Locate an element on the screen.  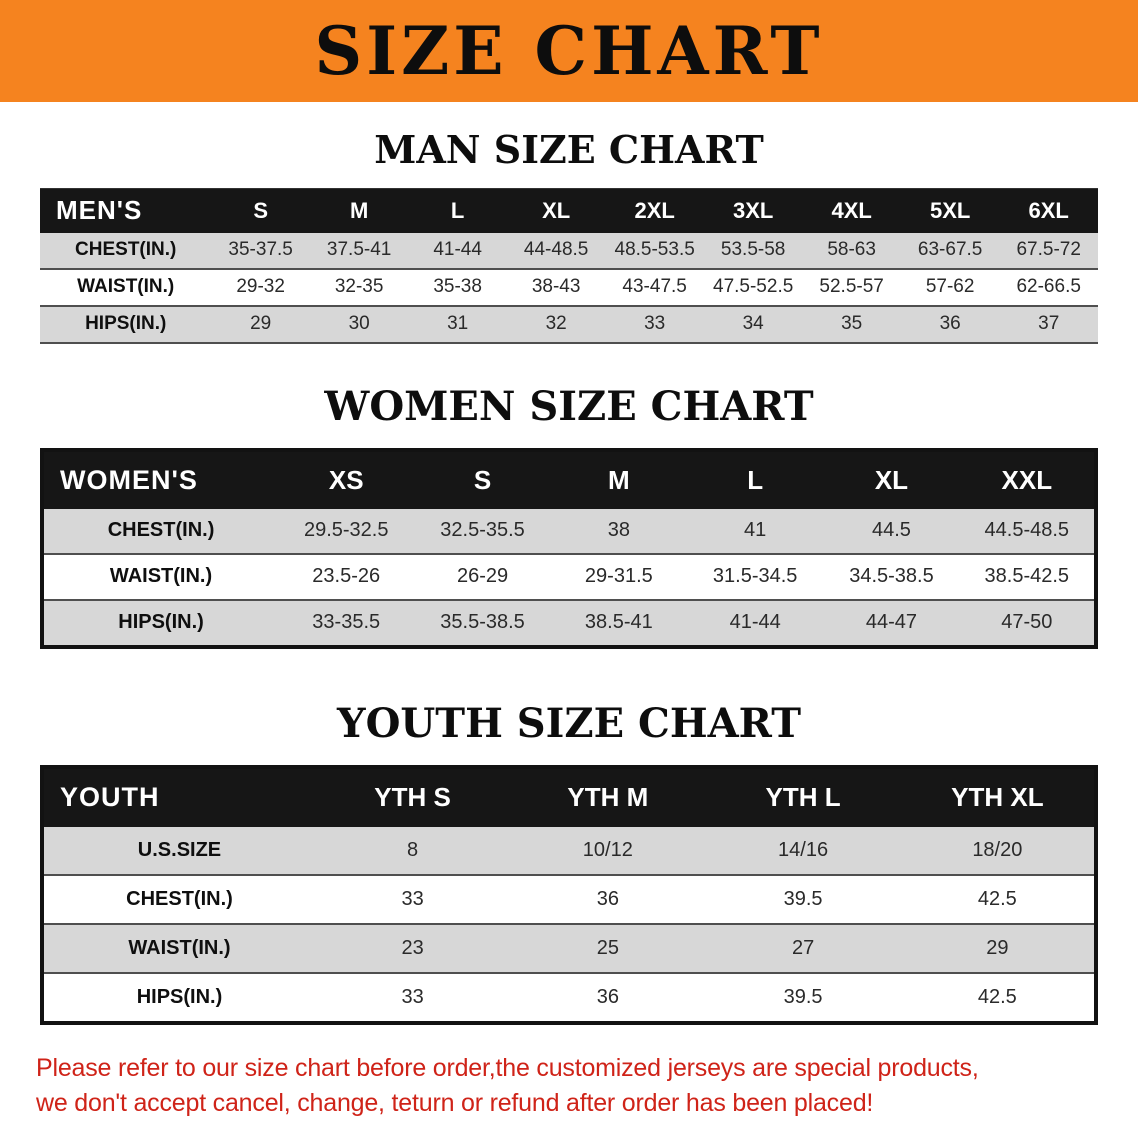
value-cell: 44-48.5 is located at coordinates (556, 251).